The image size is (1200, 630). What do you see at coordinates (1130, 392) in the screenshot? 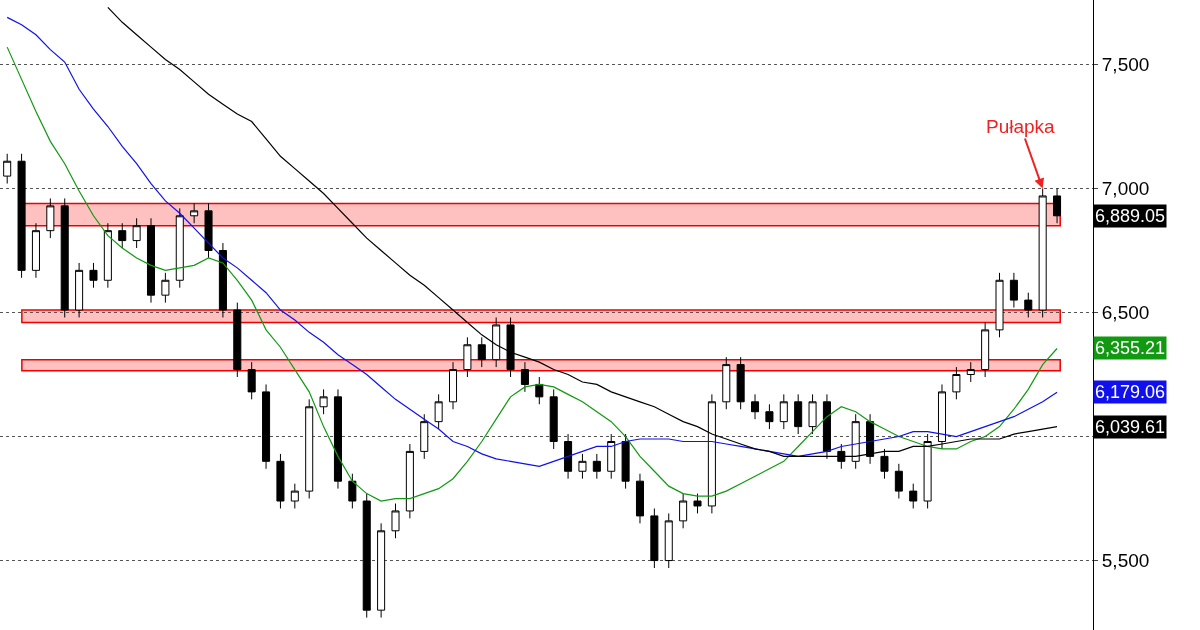
I see `text: 6,179.06` at bounding box center [1130, 392].